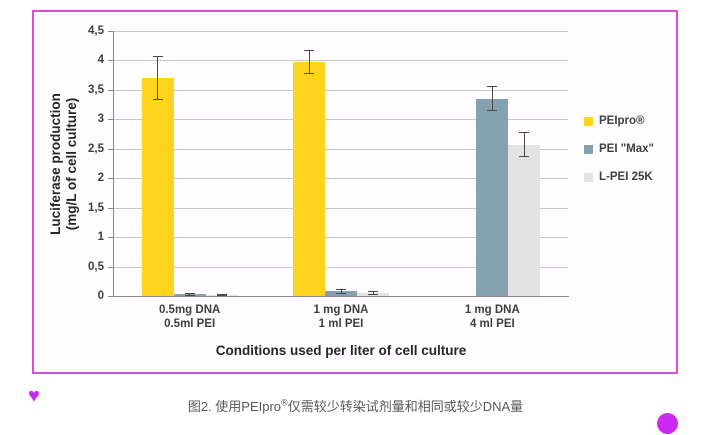  I want to click on legend-item-lpei-25k: L-PEI 25K, so click(619, 177).